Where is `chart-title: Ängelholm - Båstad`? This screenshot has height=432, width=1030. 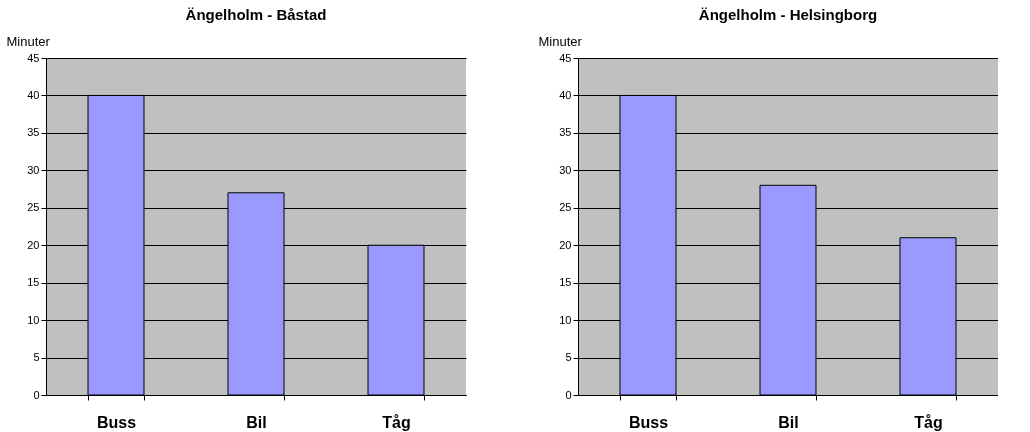 chart-title: Ängelholm - Båstad is located at coordinates (256, 14).